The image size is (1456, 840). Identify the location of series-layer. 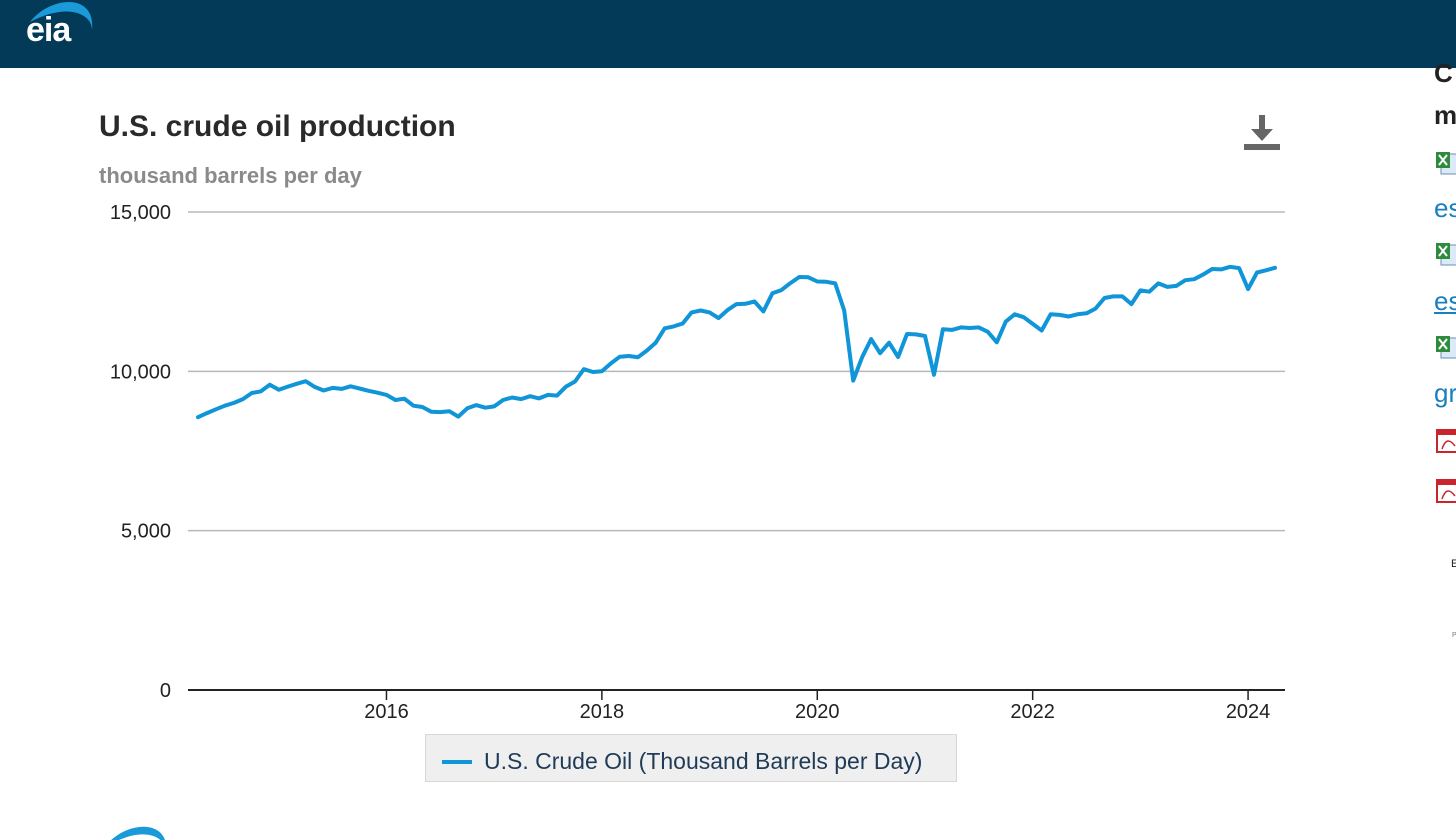
(736, 342).